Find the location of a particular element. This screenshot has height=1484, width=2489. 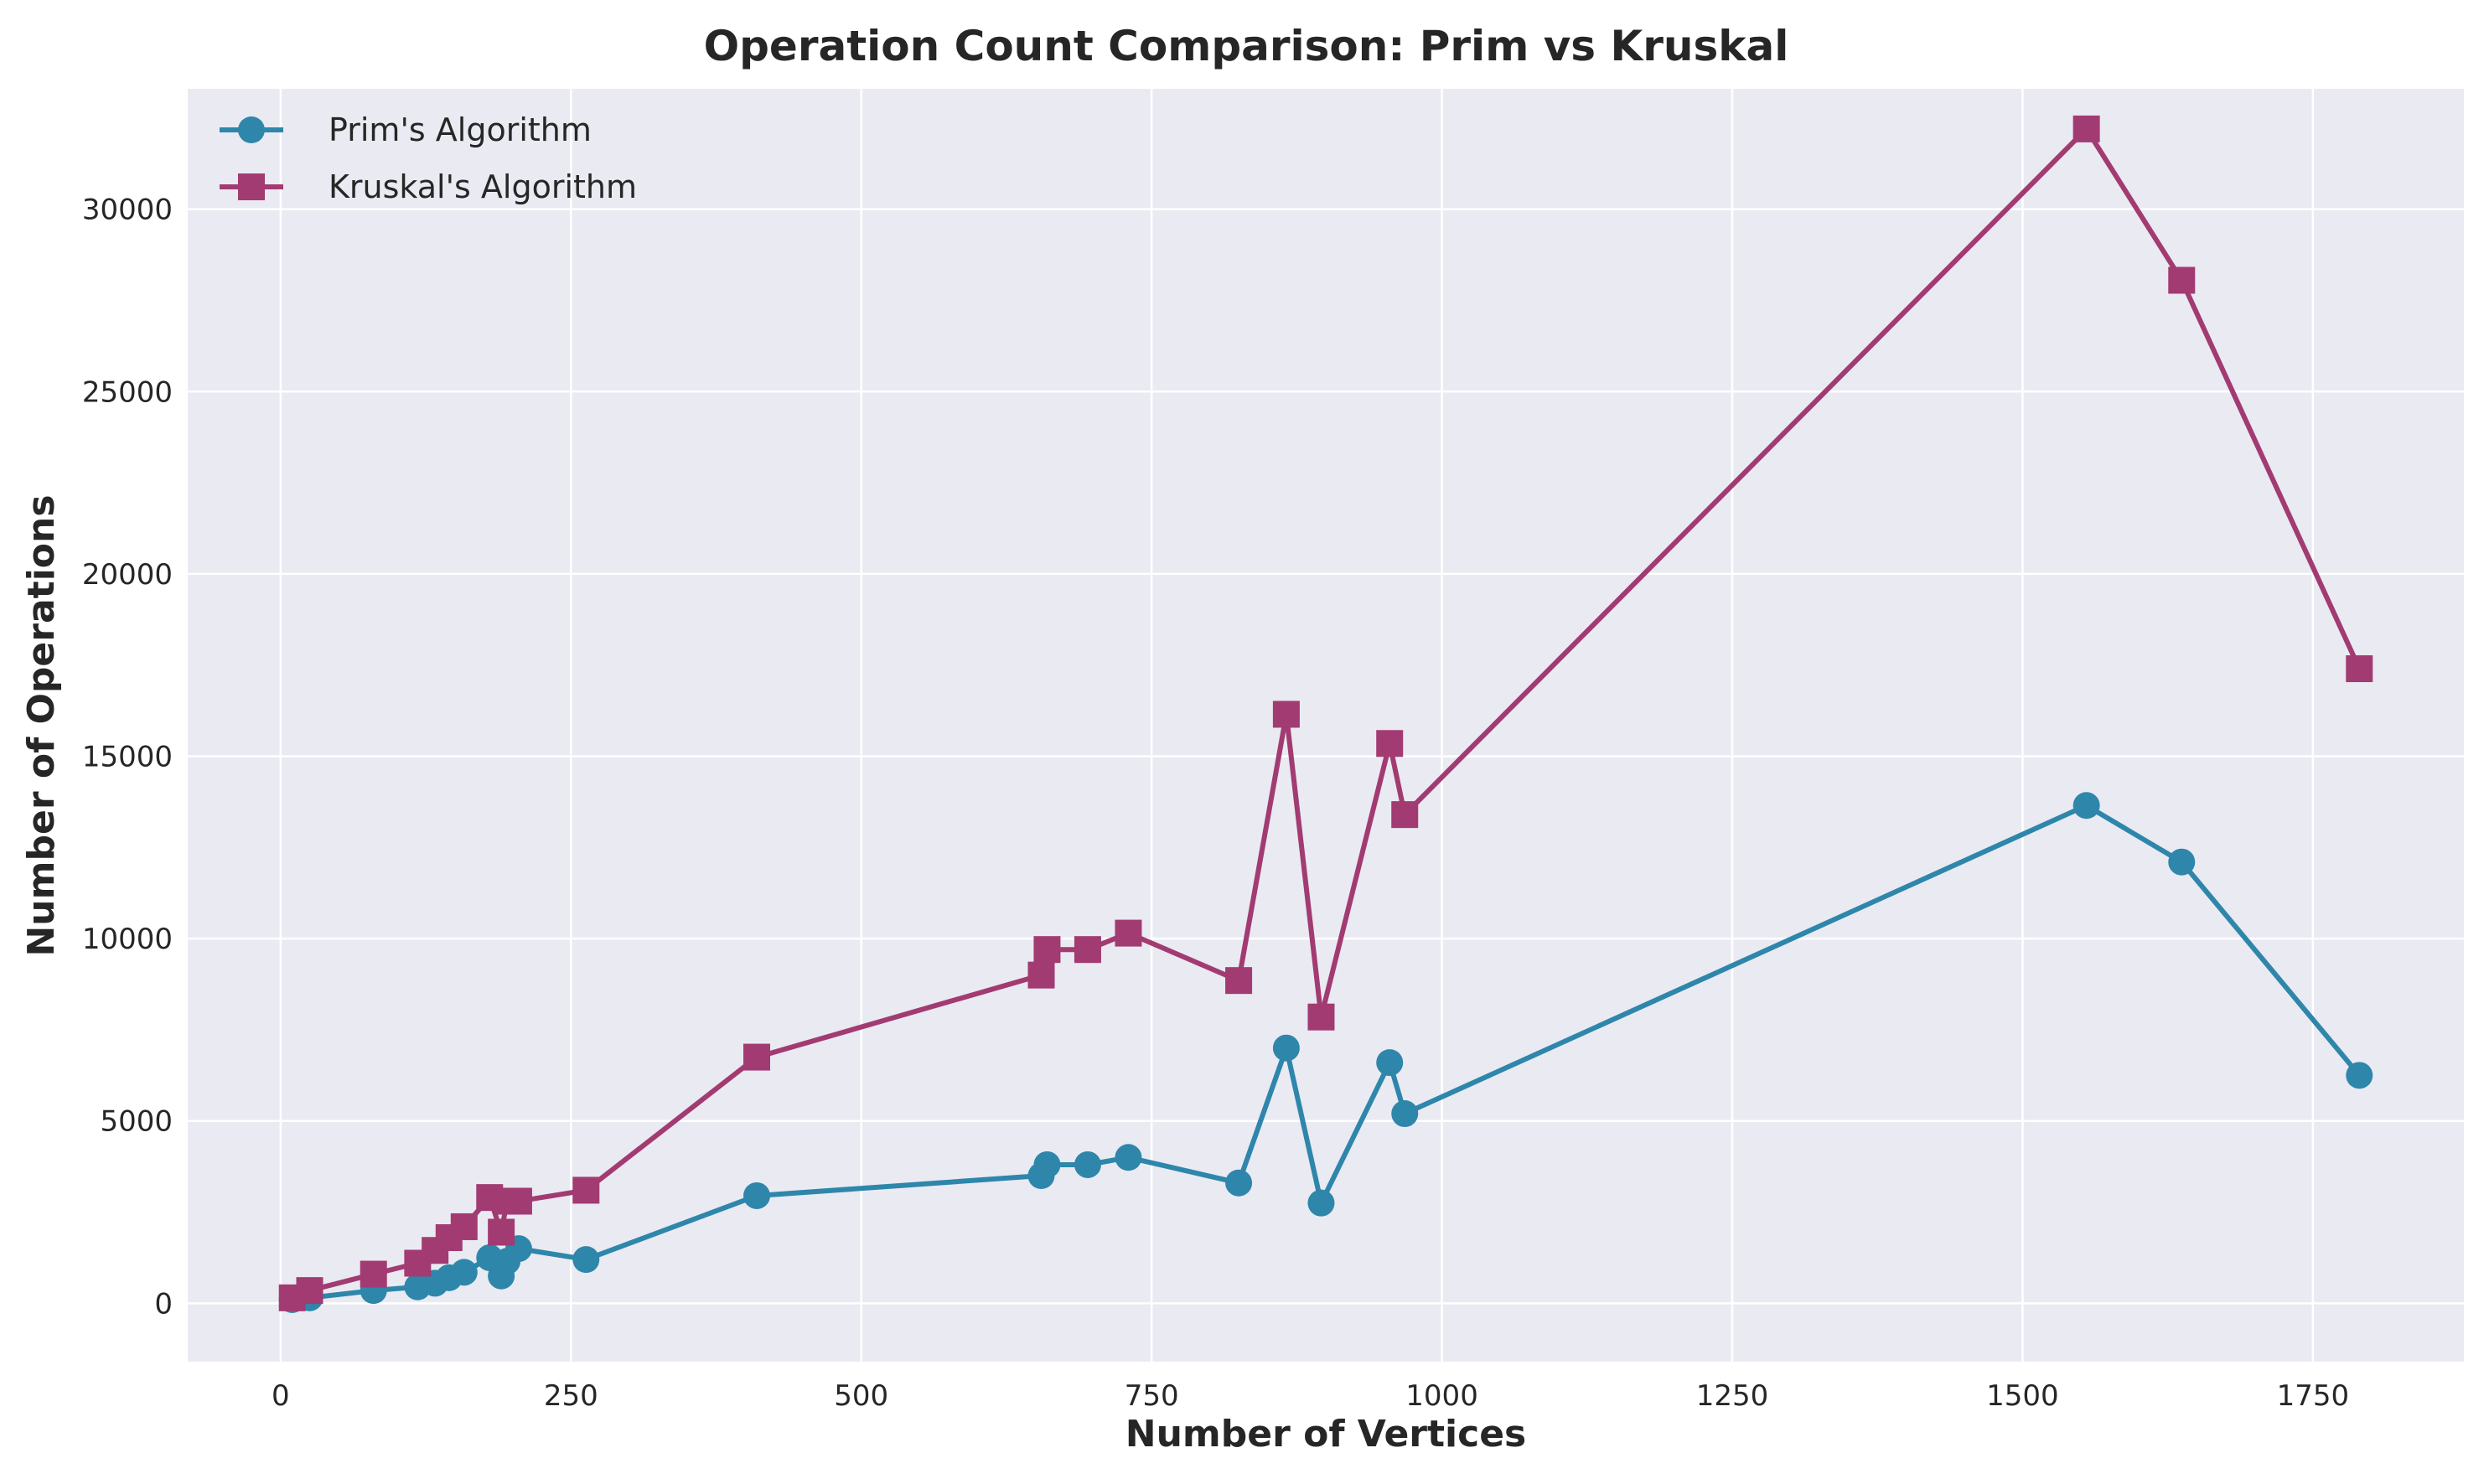

x-tick-label: 500 is located at coordinates (861, 1396).